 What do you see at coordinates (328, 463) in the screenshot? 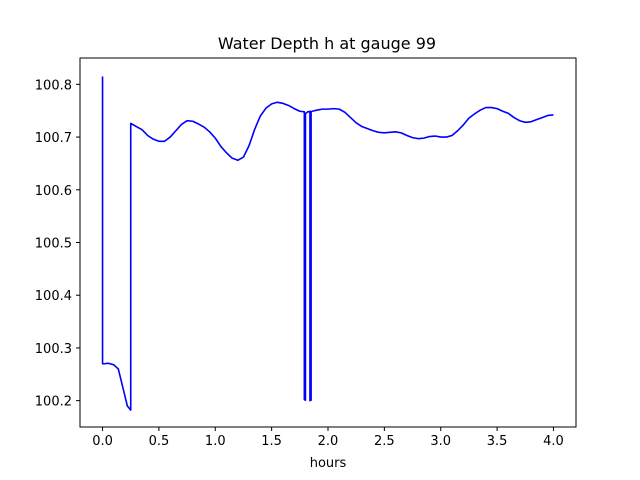
I see `x-axis-label: hours` at bounding box center [328, 463].